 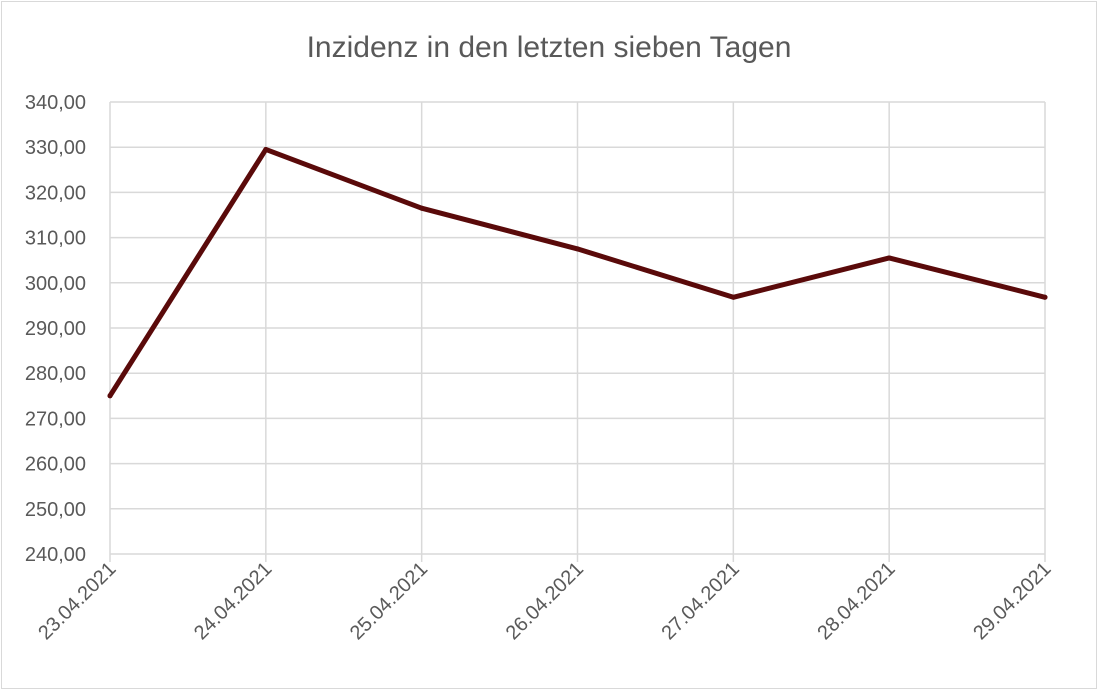 What do you see at coordinates (55, 465) in the screenshot?
I see `y-tick-label: 260,00` at bounding box center [55, 465].